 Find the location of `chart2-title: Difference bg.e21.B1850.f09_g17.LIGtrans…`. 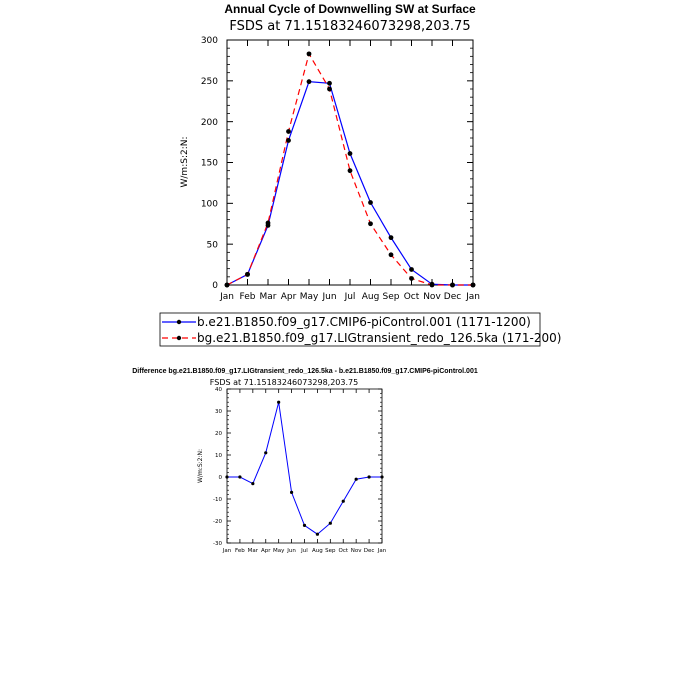

chart2-title: Difference bg.e21.B1850.f09_g17.LIGtrans… is located at coordinates (305, 371).